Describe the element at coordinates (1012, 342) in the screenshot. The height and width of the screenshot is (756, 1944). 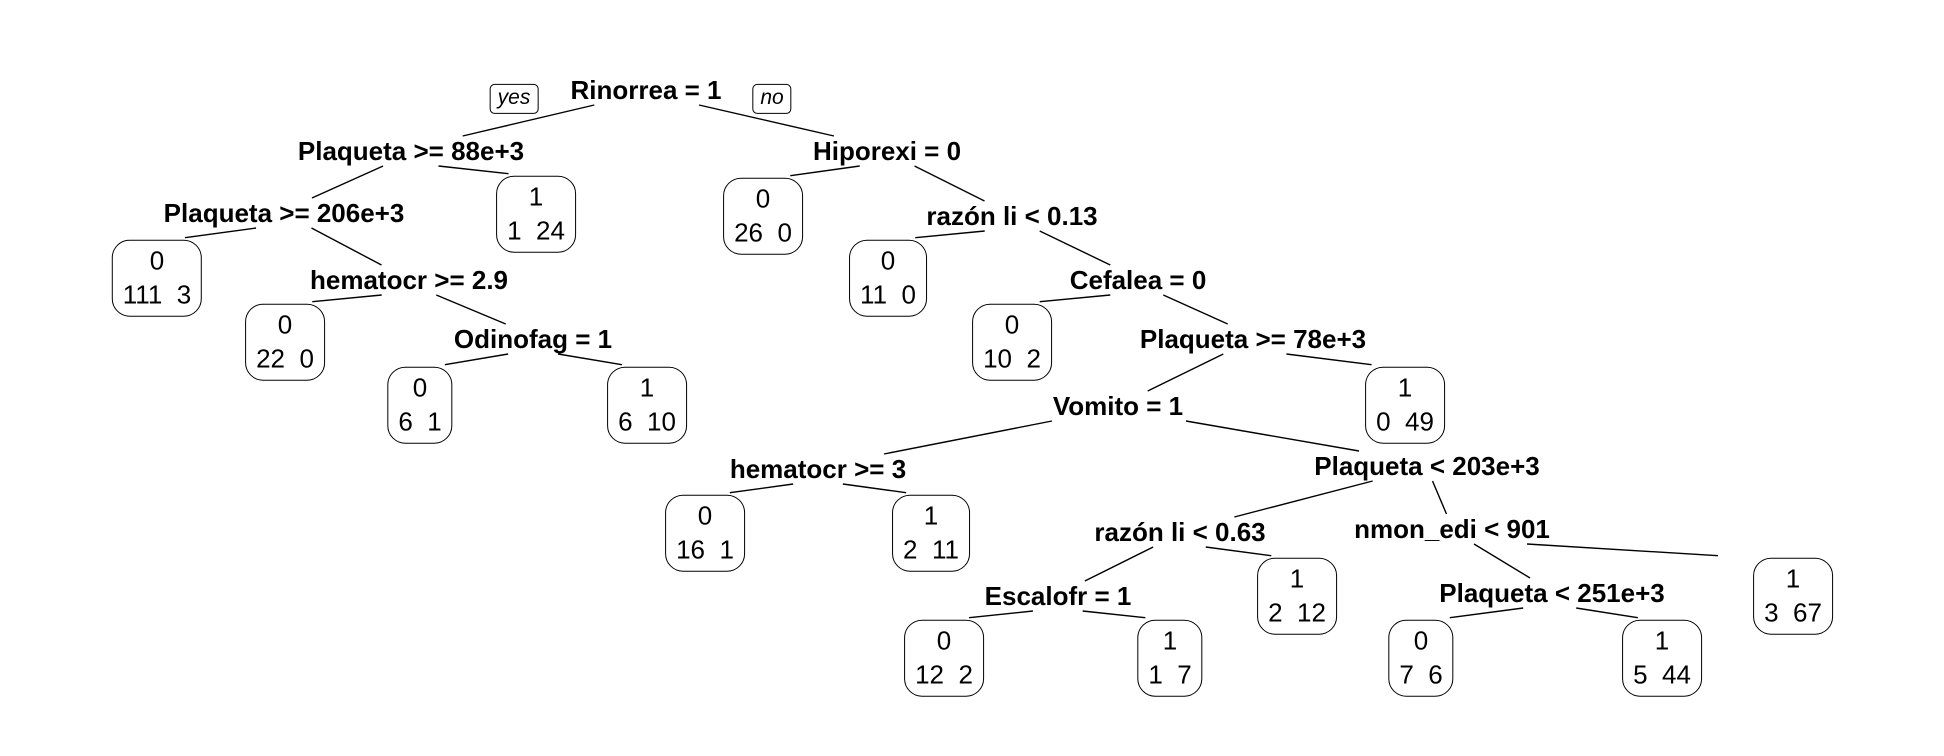
I see `leaf-node: 0 10 2` at that location.